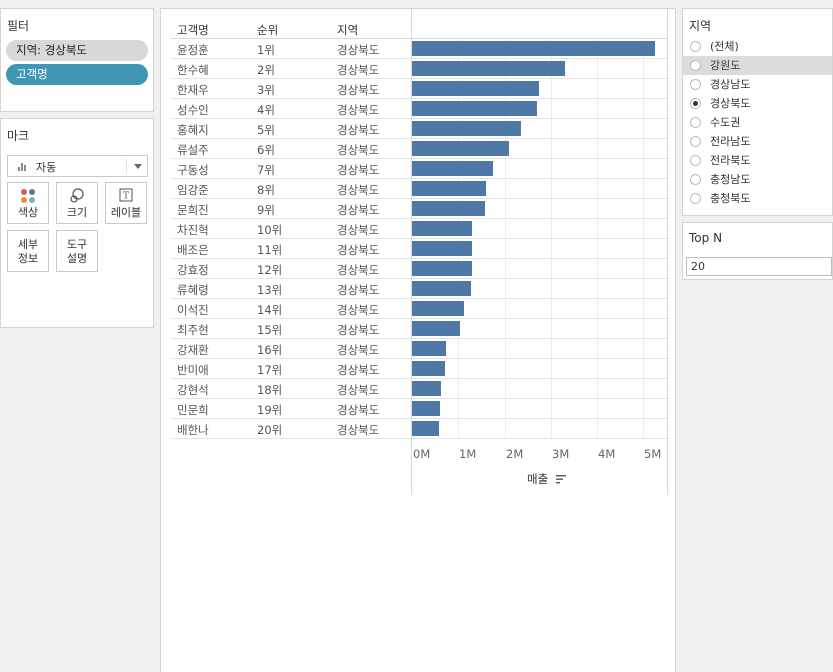 This screenshot has width=833, height=672. What do you see at coordinates (193, 290) in the screenshot?
I see `customer-name-cell: 류혜령` at bounding box center [193, 290].